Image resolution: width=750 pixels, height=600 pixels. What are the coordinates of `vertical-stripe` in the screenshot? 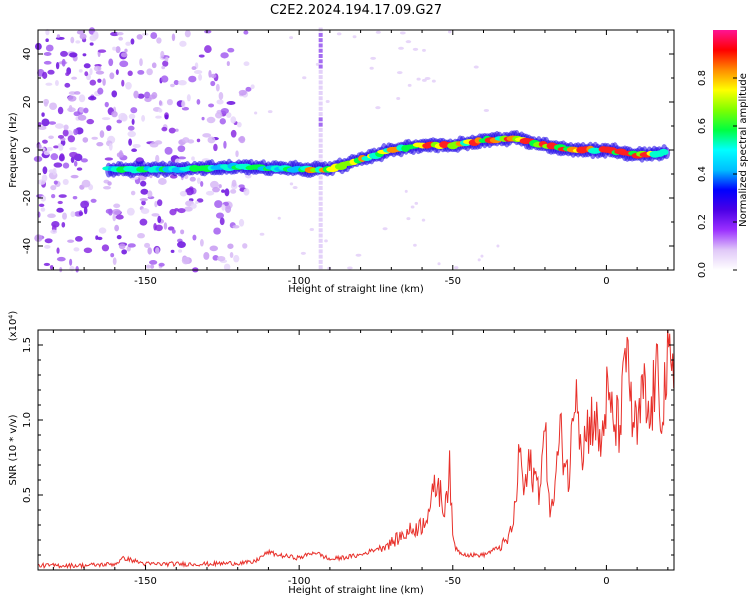 It's located at (320, 148).